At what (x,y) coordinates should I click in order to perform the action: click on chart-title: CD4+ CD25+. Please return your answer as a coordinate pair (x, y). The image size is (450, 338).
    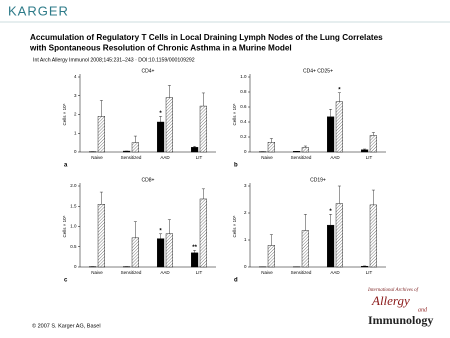
    Looking at the image, I should click on (318, 71).